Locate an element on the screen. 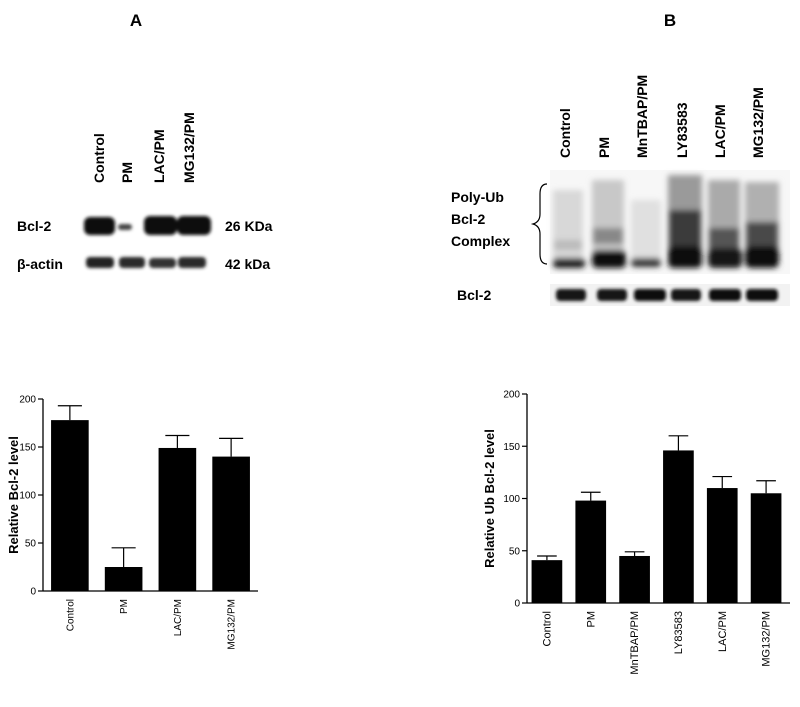 The width and height of the screenshot is (800, 707). blot-a-lane-label: MG132/PM is located at coordinates (189, 147).